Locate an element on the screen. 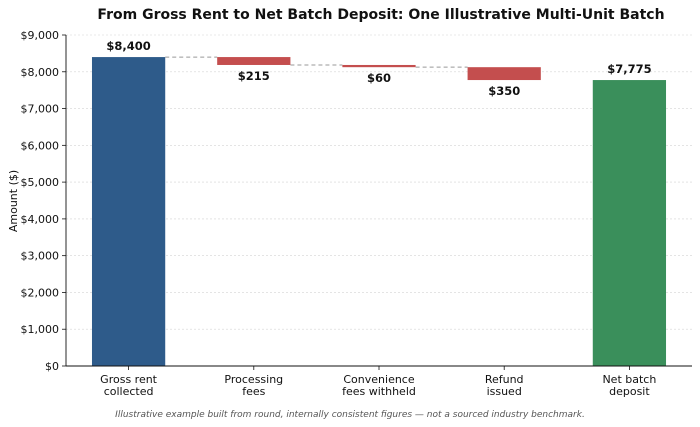 The width and height of the screenshot is (700, 427). data-label-2: $60 is located at coordinates (379, 78).